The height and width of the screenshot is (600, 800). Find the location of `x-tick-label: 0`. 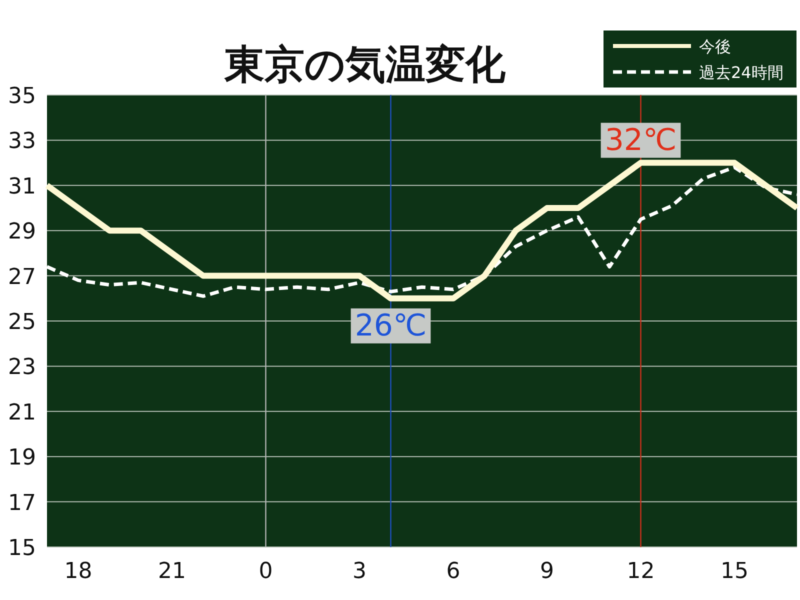

x-tick-label: 0 is located at coordinates (265, 571).